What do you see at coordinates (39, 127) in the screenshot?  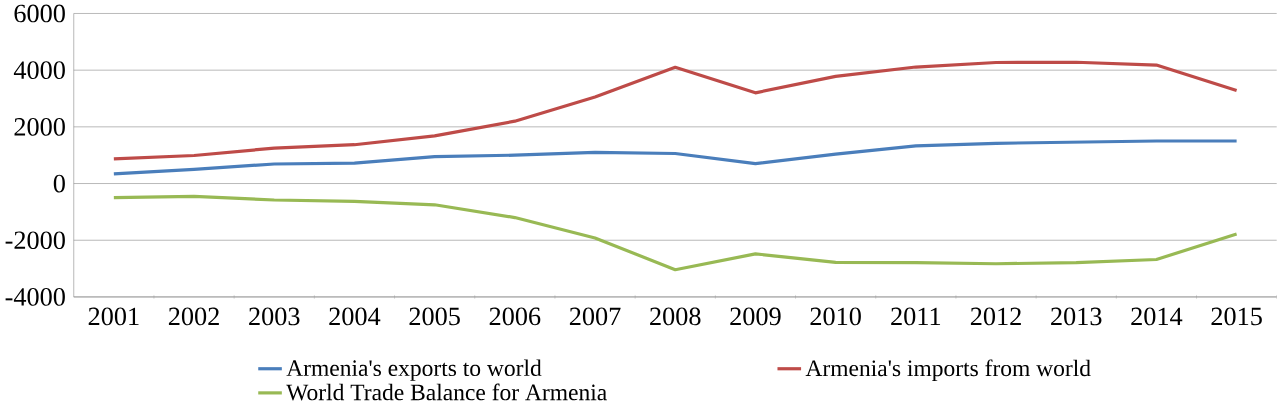 I see `y-tick-label: 2000` at bounding box center [39, 127].